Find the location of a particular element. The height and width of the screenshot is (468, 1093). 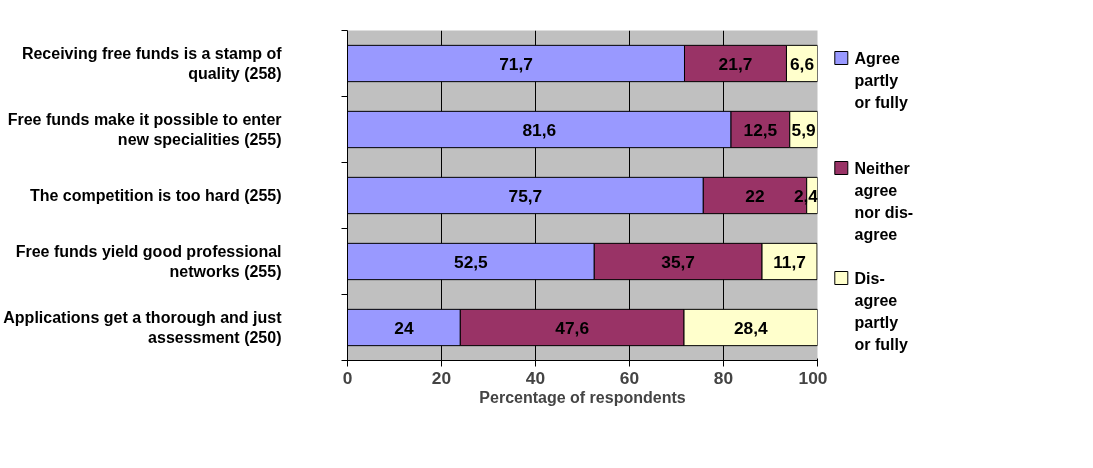

x-axis-title: Percentage of respondents is located at coordinates (582, 397).